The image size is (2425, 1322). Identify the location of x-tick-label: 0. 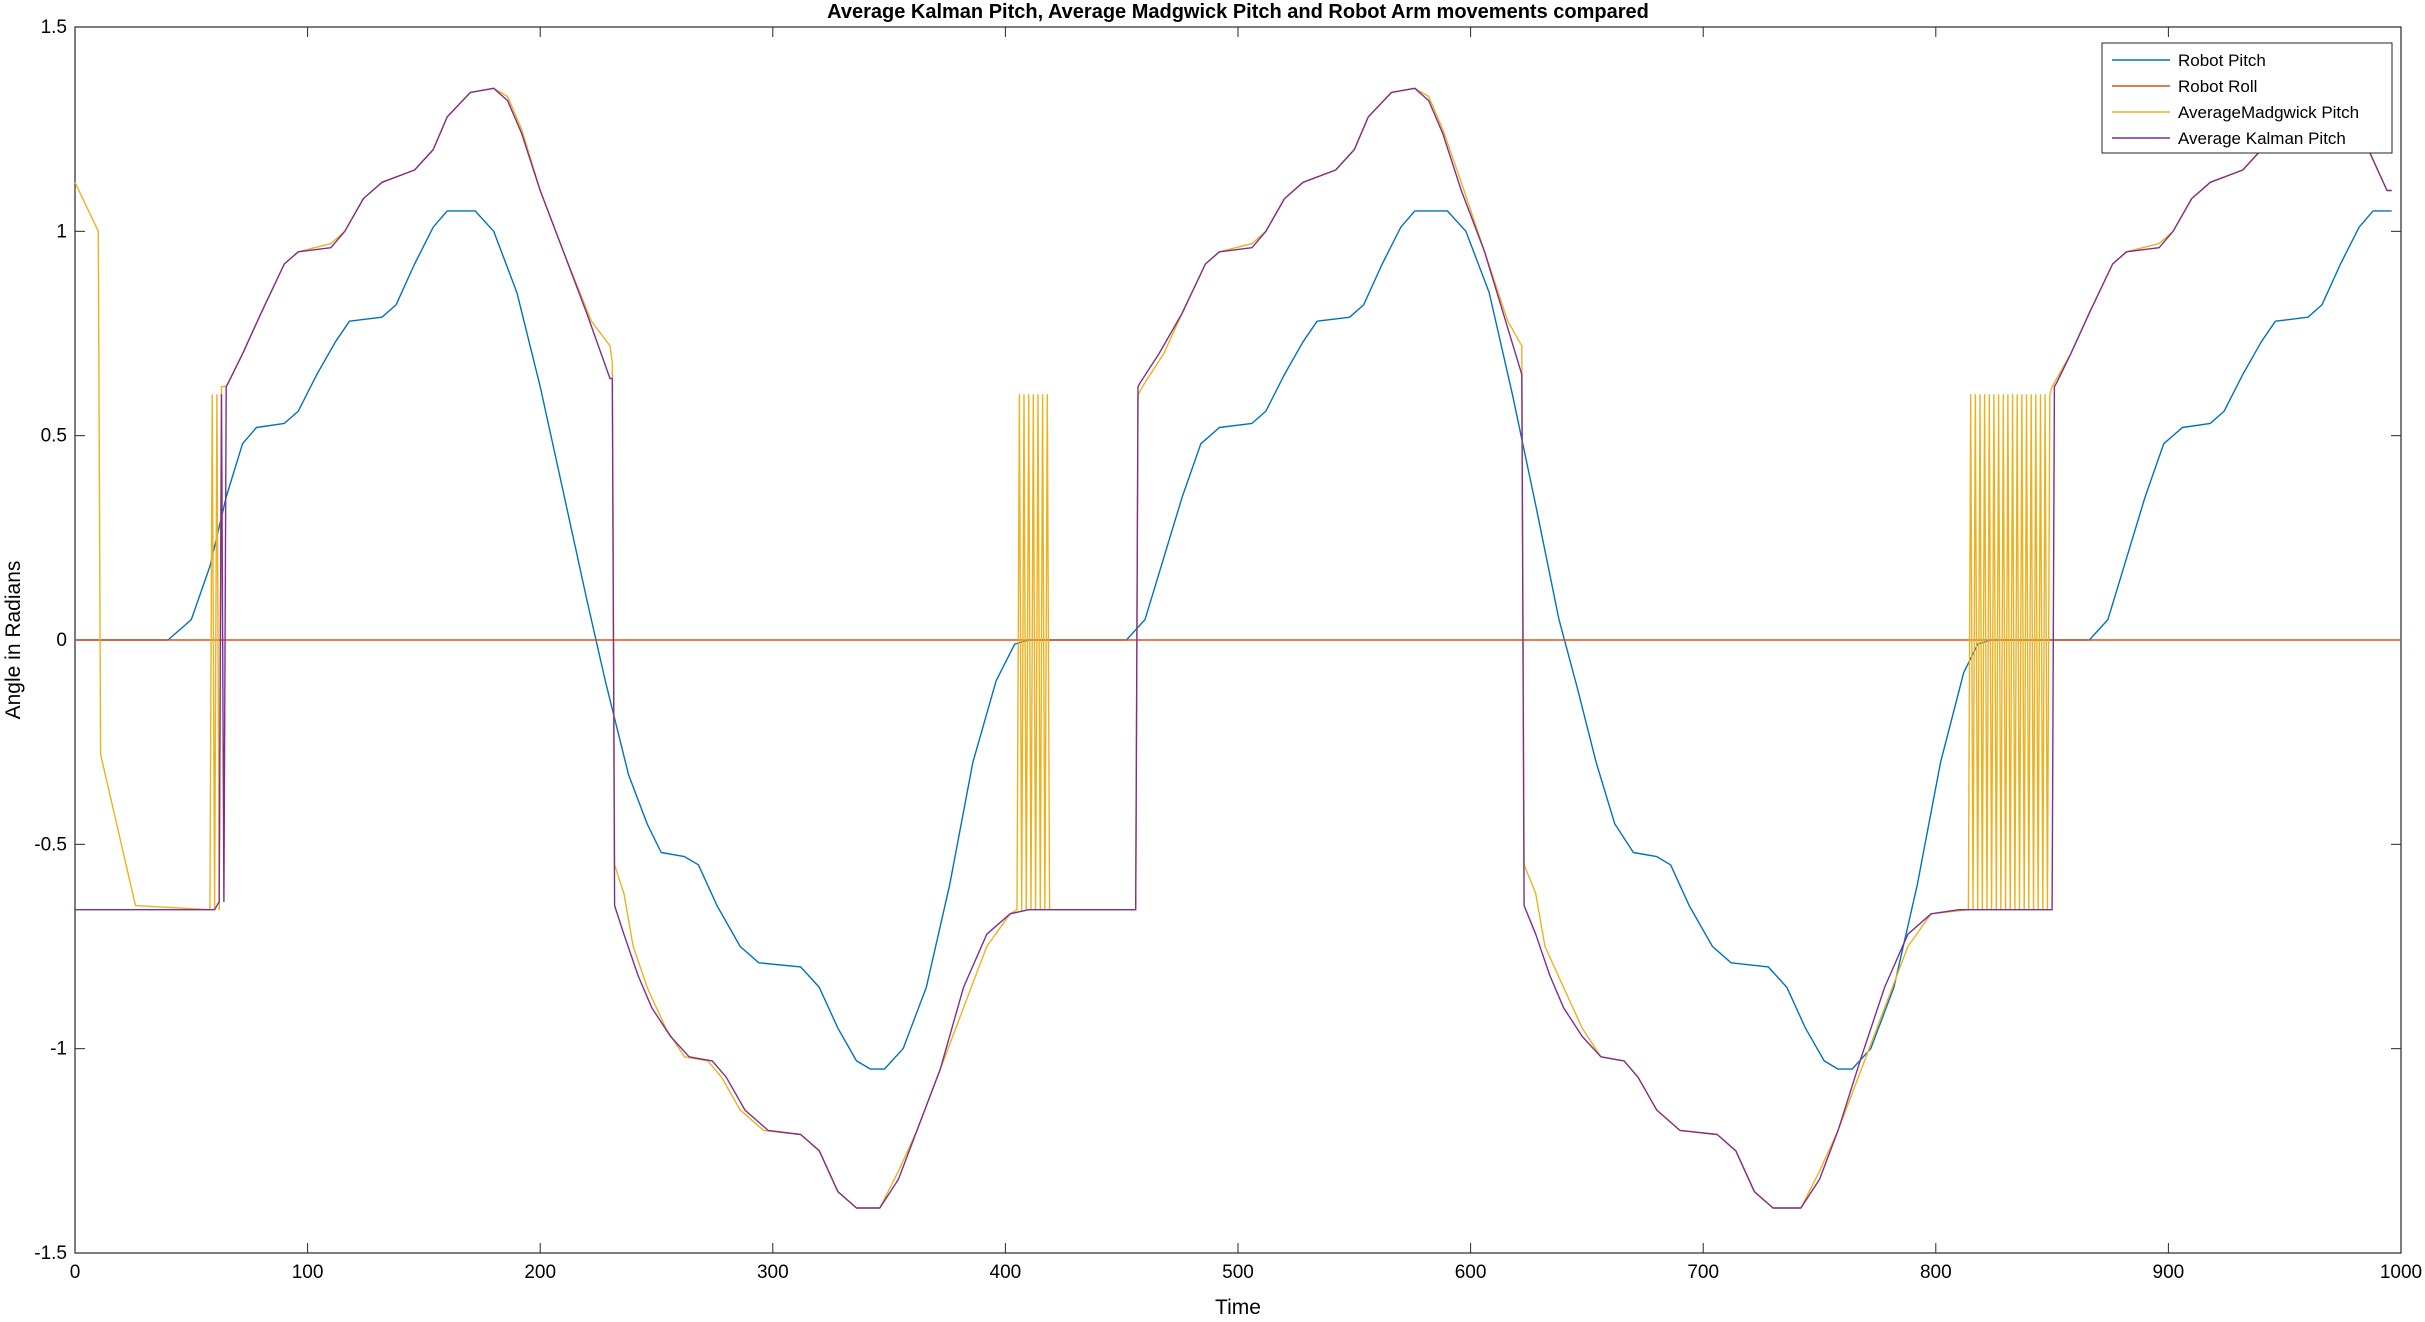
(75, 1272).